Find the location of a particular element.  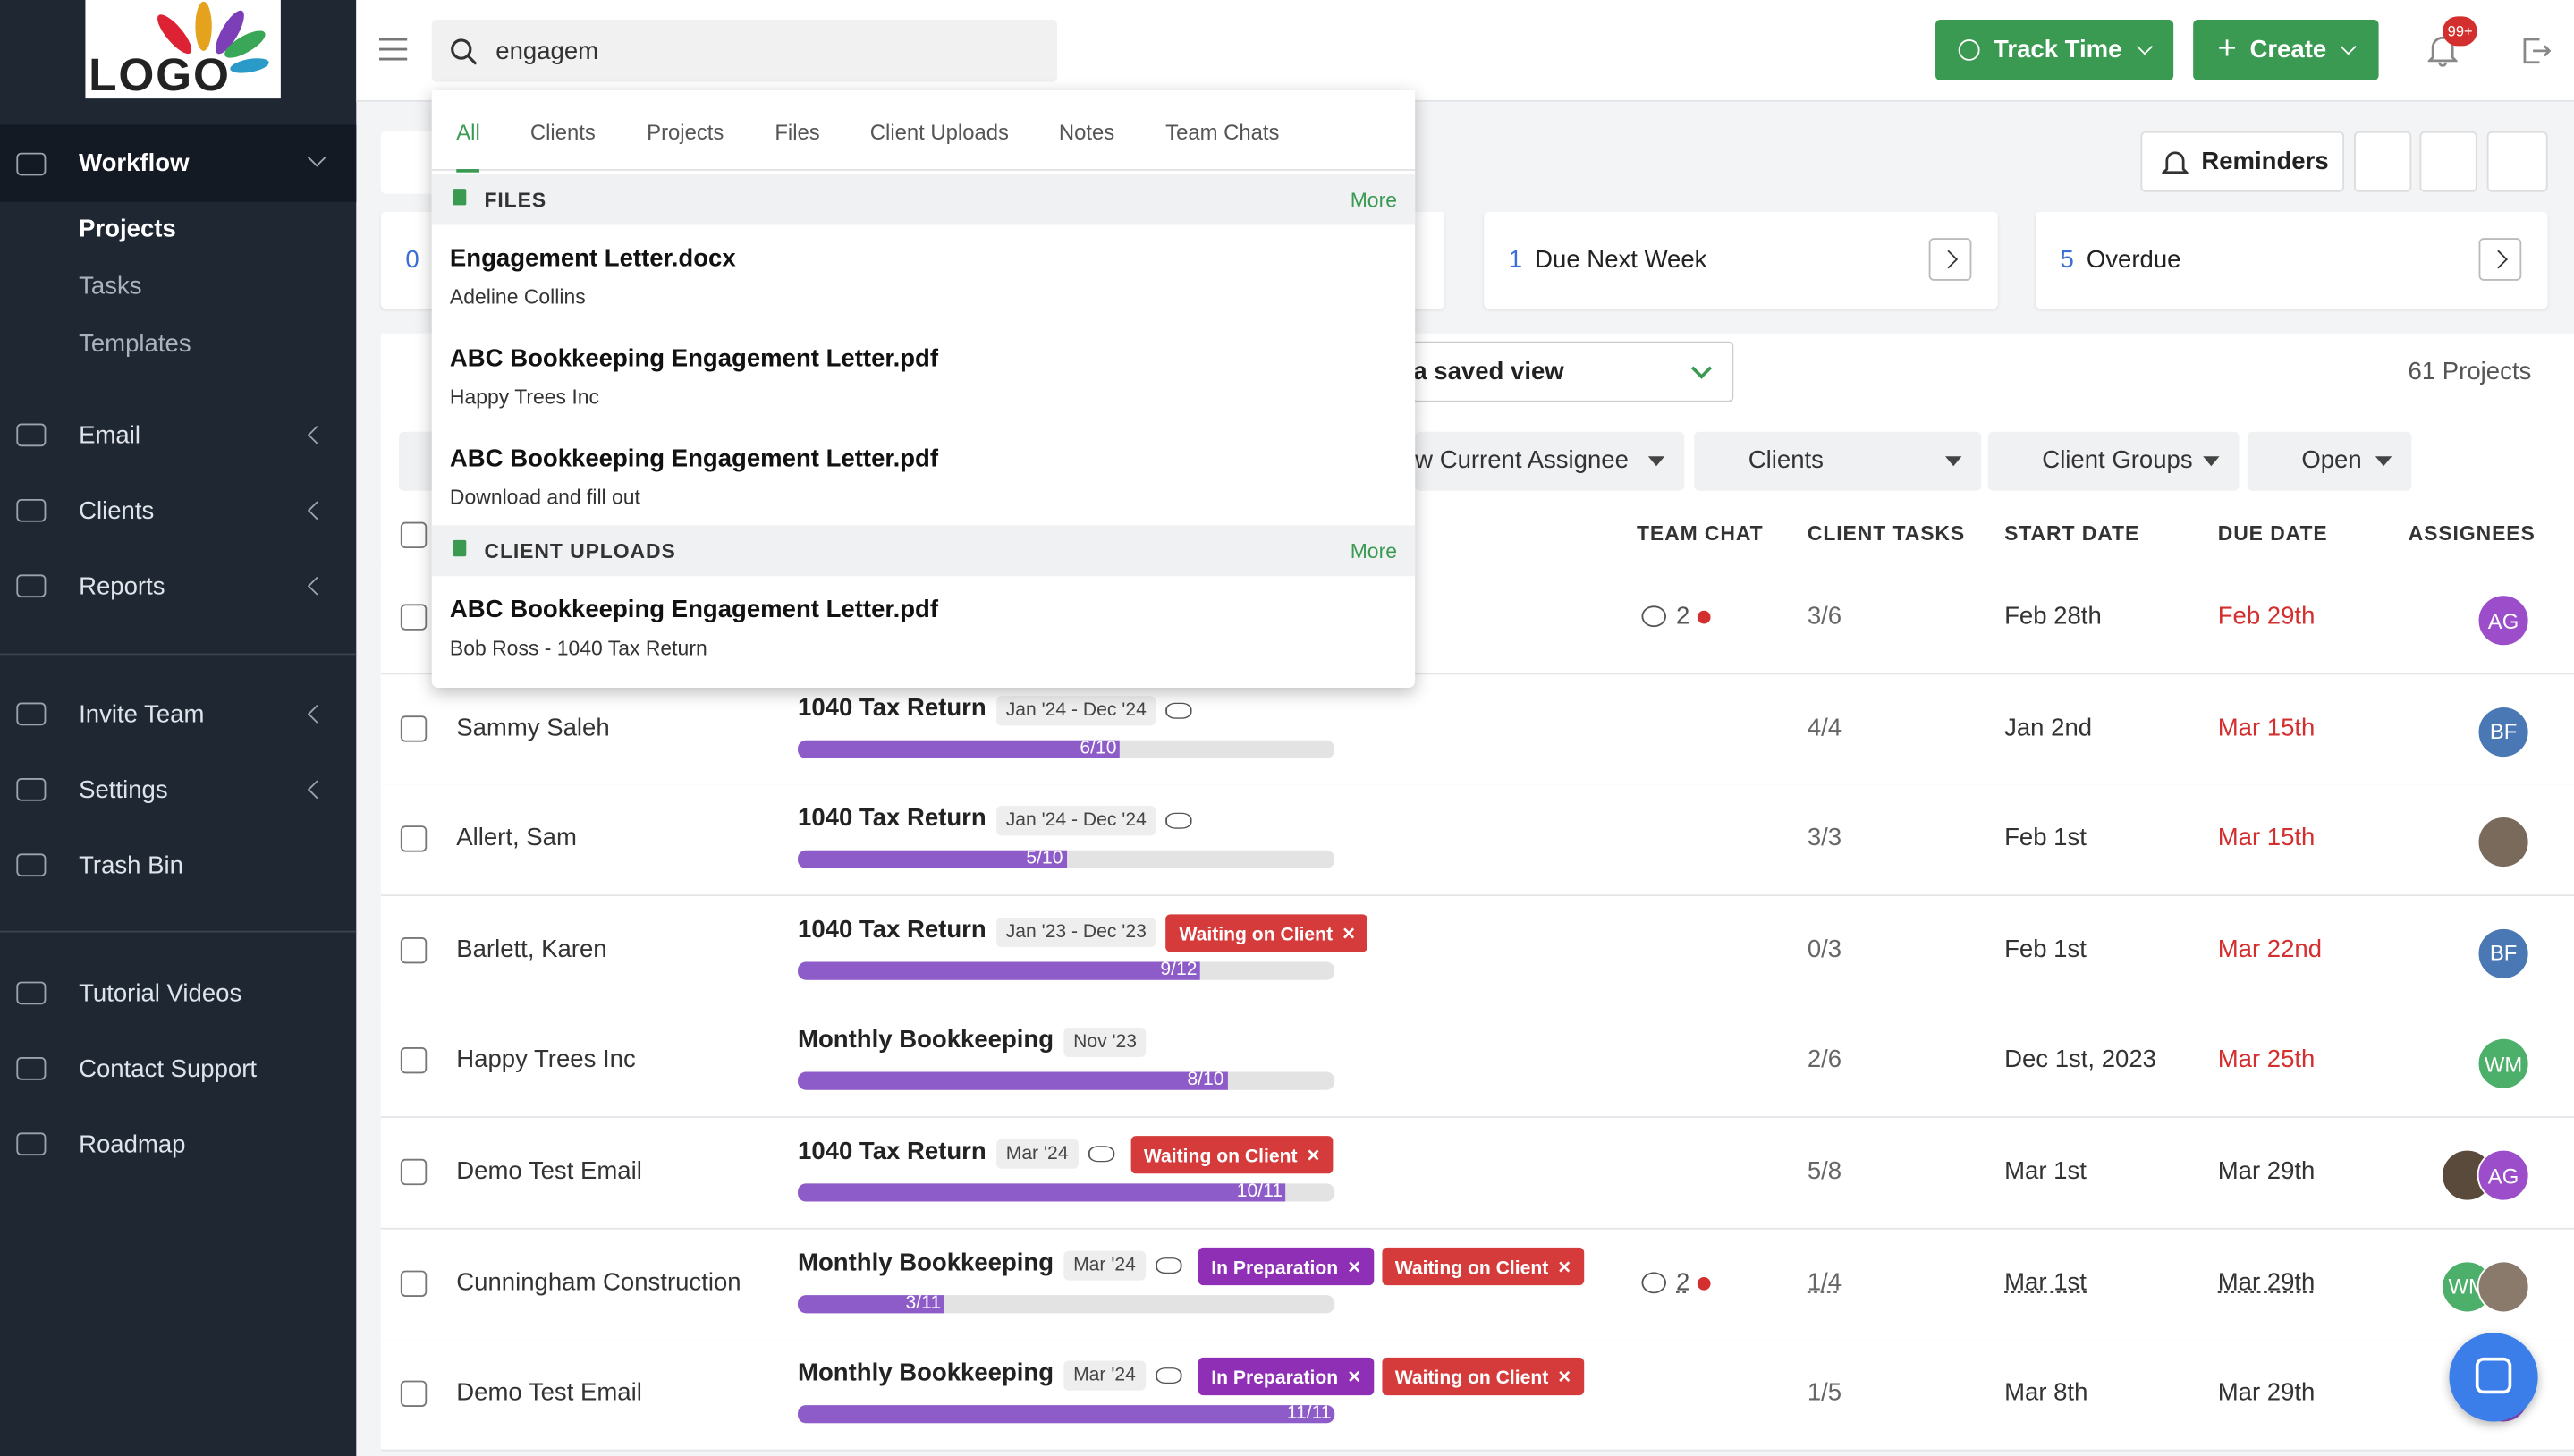

select-all is located at coordinates (414, 535).